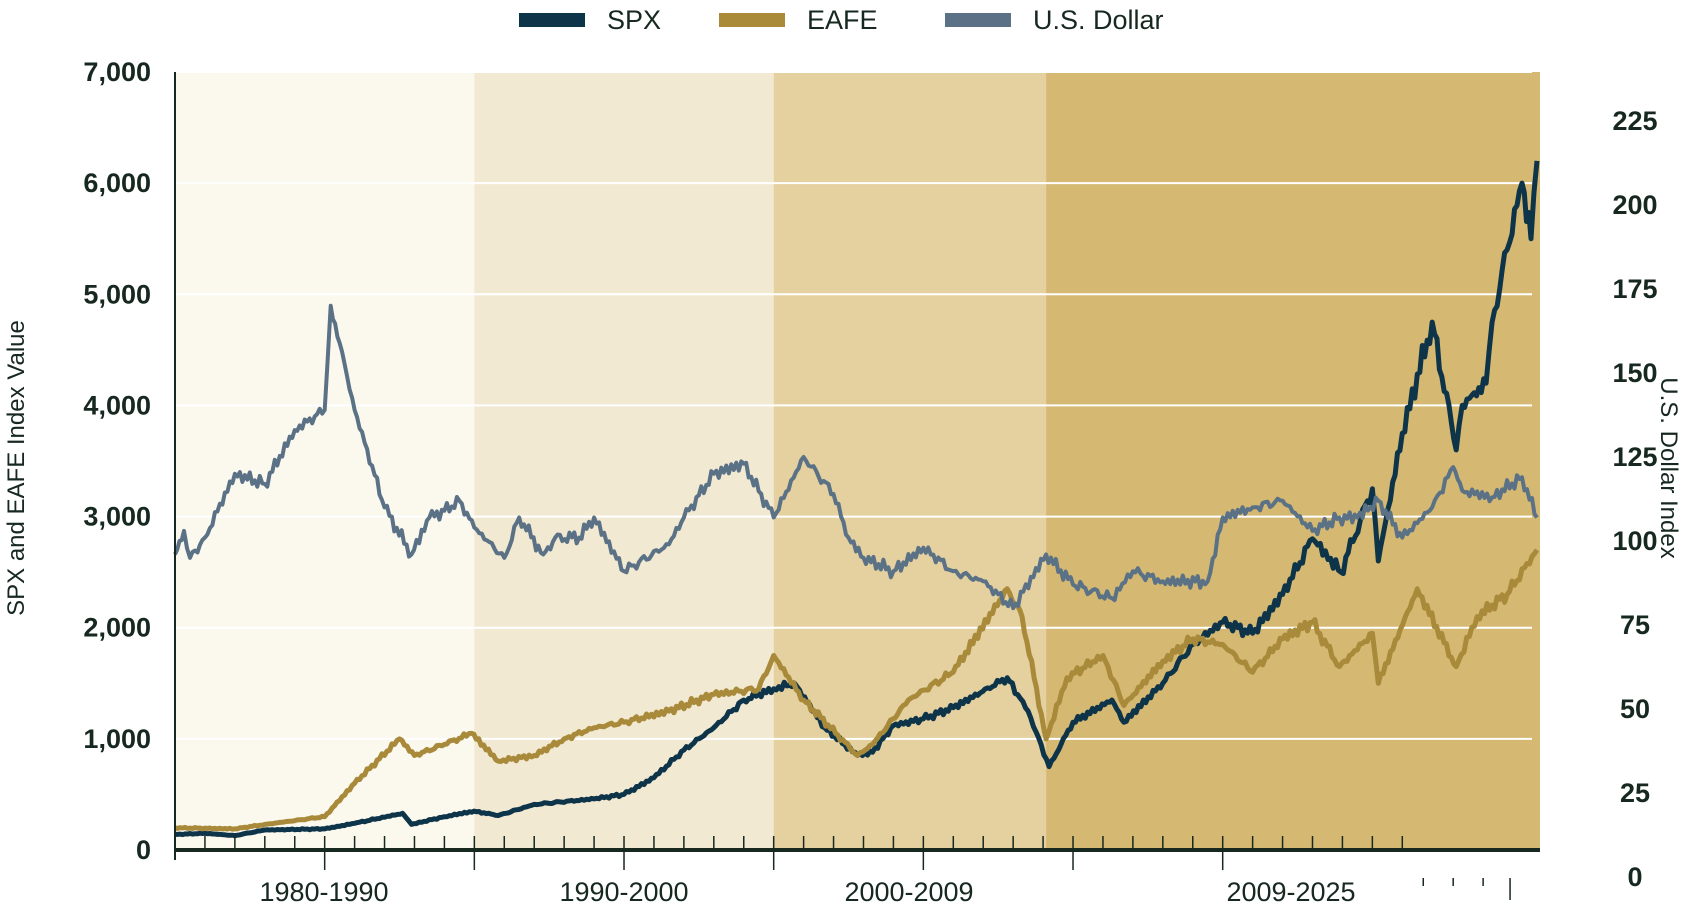 Image resolution: width=1687 pixels, height=910 pixels. What do you see at coordinates (552, 20) in the screenshot?
I see `legend-swatch-spx` at bounding box center [552, 20].